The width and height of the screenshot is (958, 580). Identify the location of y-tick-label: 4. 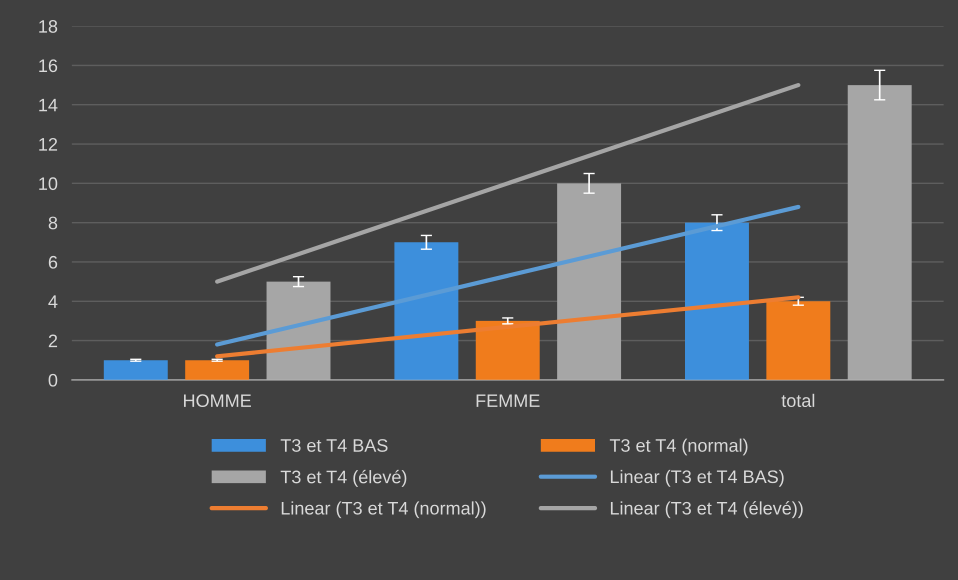
(53, 301).